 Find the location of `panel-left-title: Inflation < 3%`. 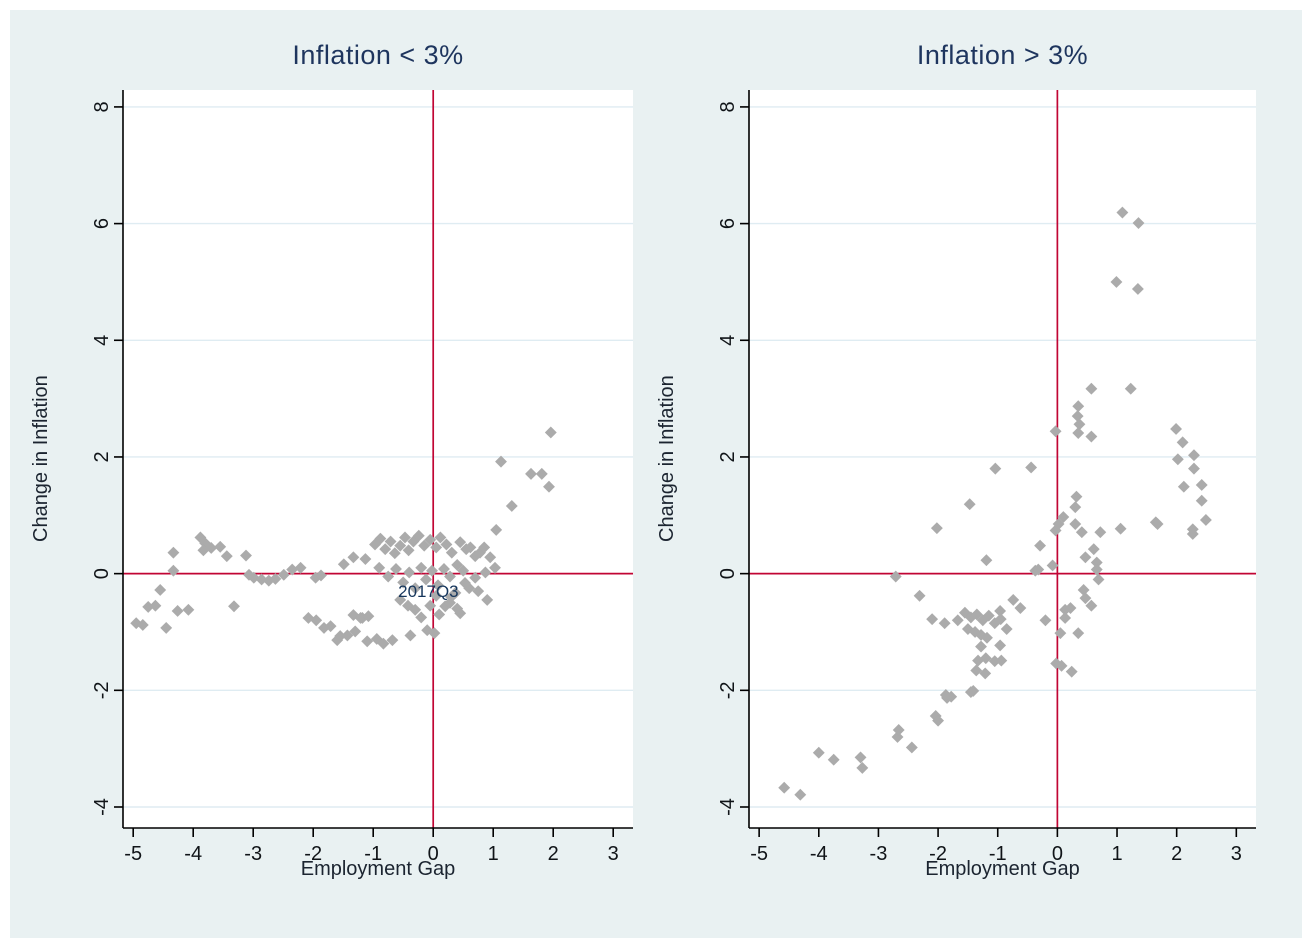

panel-left-title: Inflation < 3% is located at coordinates (378, 55).